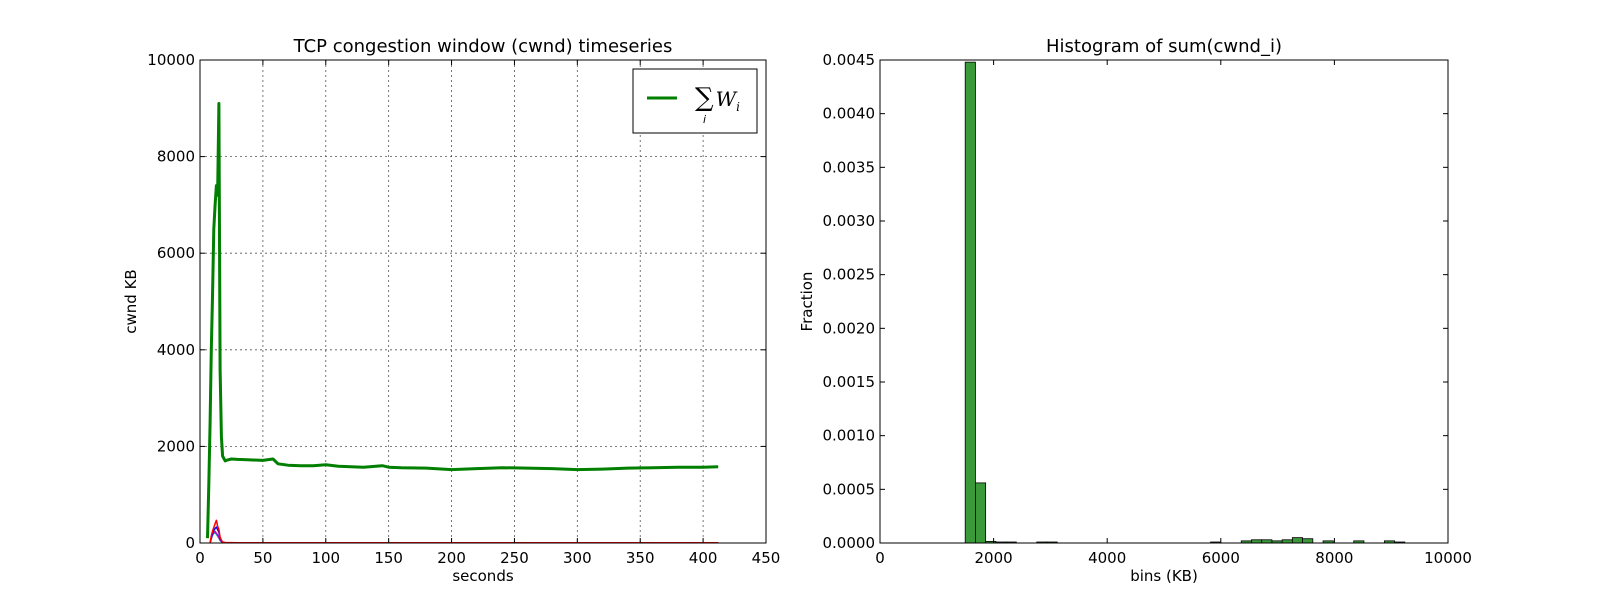 The width and height of the screenshot is (1600, 600). What do you see at coordinates (131, 301) in the screenshot?
I see `y-axis-label: cwnd KB` at bounding box center [131, 301].